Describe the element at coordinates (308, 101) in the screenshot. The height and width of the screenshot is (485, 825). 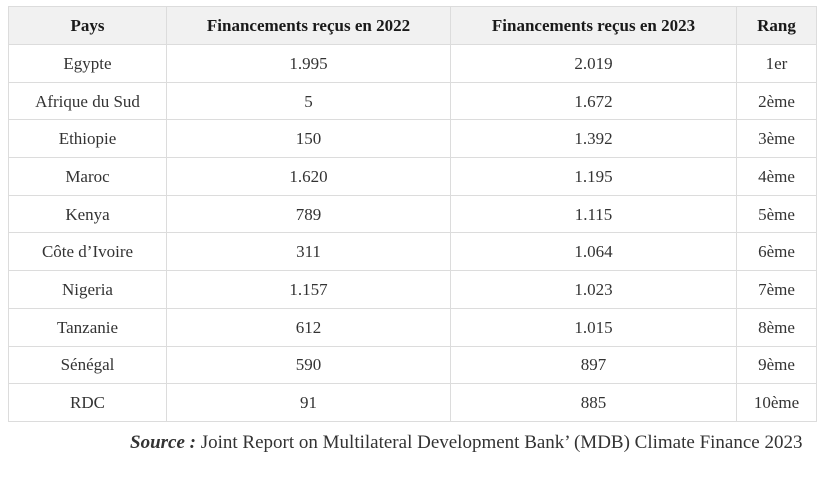
I see `cell-2022: 5` at that location.